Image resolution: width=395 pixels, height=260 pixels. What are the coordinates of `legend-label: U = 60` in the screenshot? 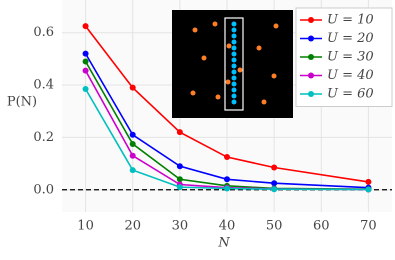 It's located at (350, 94).